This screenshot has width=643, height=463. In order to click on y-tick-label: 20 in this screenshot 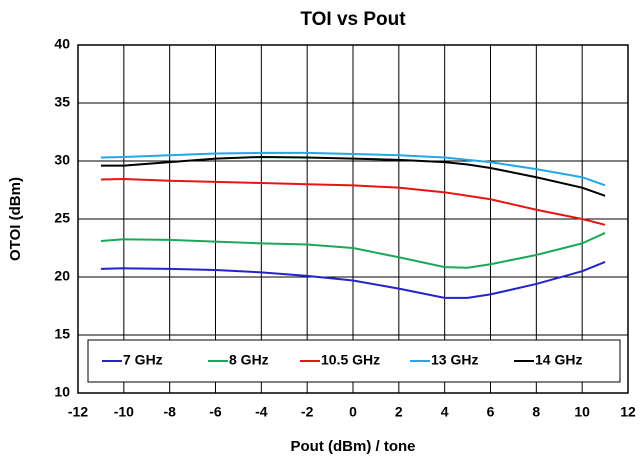, I will do `click(62, 276)`.